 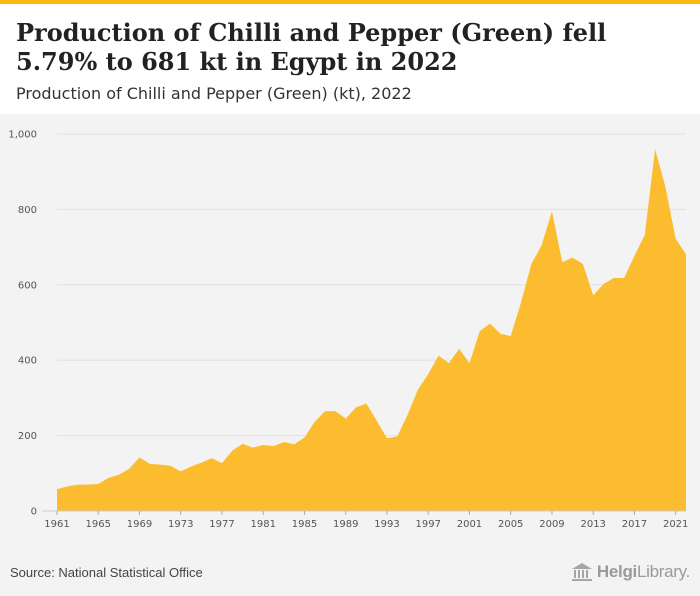 I want to click on y-tick-label: 400, so click(x=27, y=361).